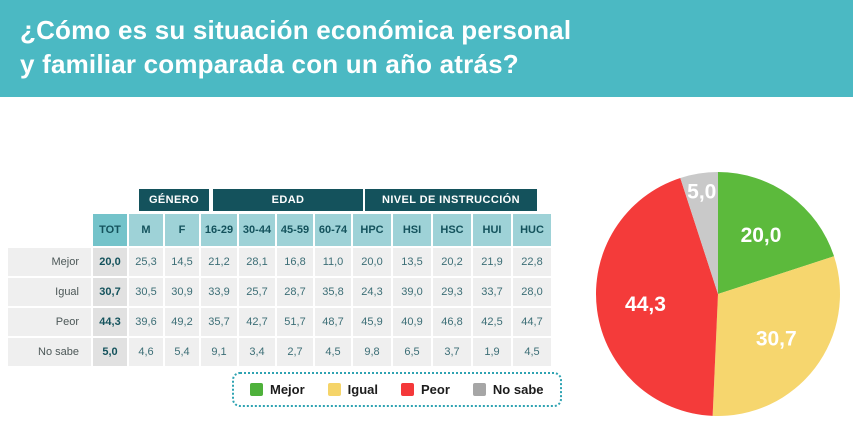 This screenshot has height=442, width=853. What do you see at coordinates (412, 230) in the screenshot?
I see `column-header-hsi: HSI` at bounding box center [412, 230].